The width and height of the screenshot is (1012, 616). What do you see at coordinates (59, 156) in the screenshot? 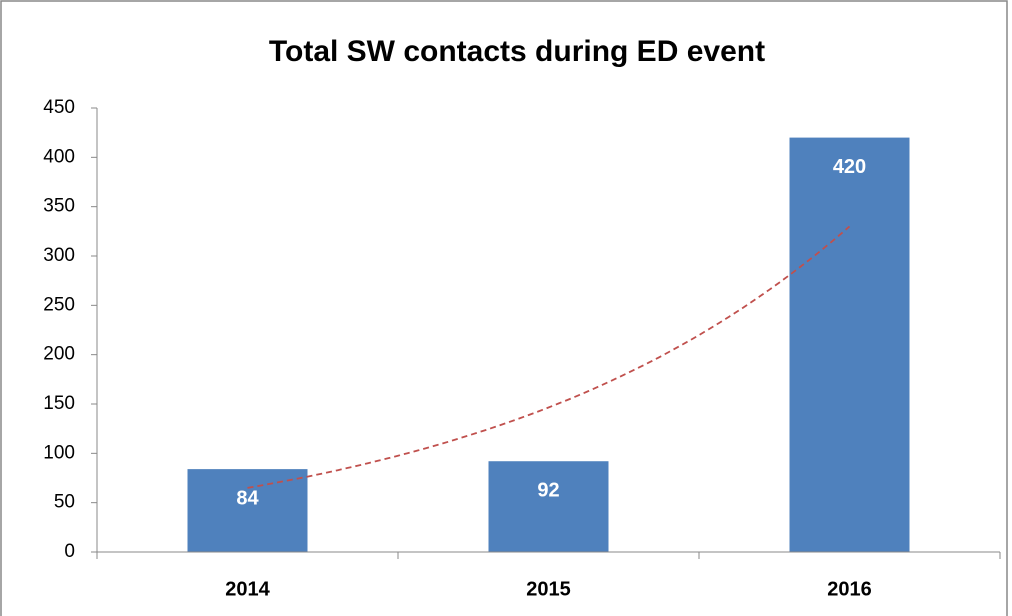
I see `y-tick-label: 400` at bounding box center [59, 156].